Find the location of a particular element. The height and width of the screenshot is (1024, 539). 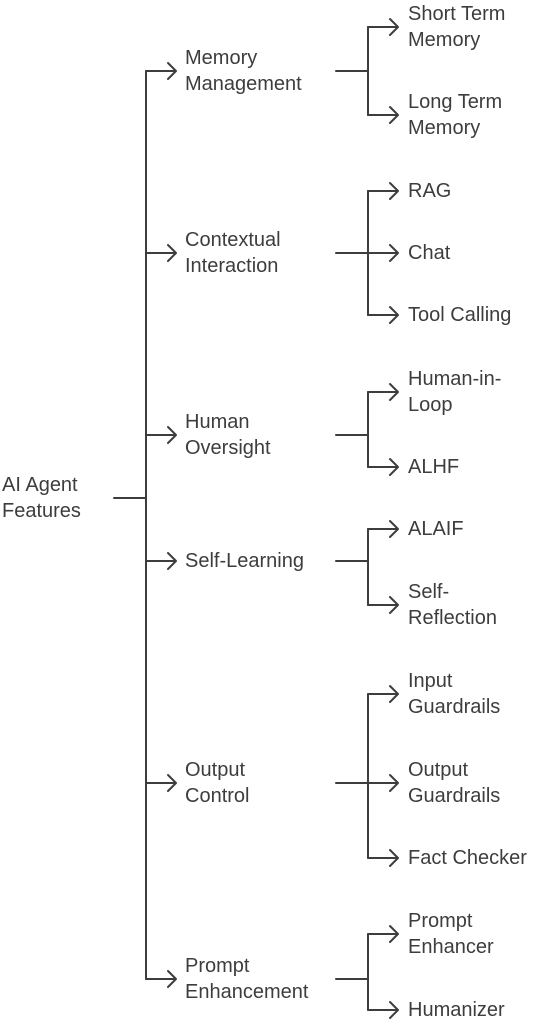

feature-tool-calling: Tool Calling is located at coordinates (459, 315).